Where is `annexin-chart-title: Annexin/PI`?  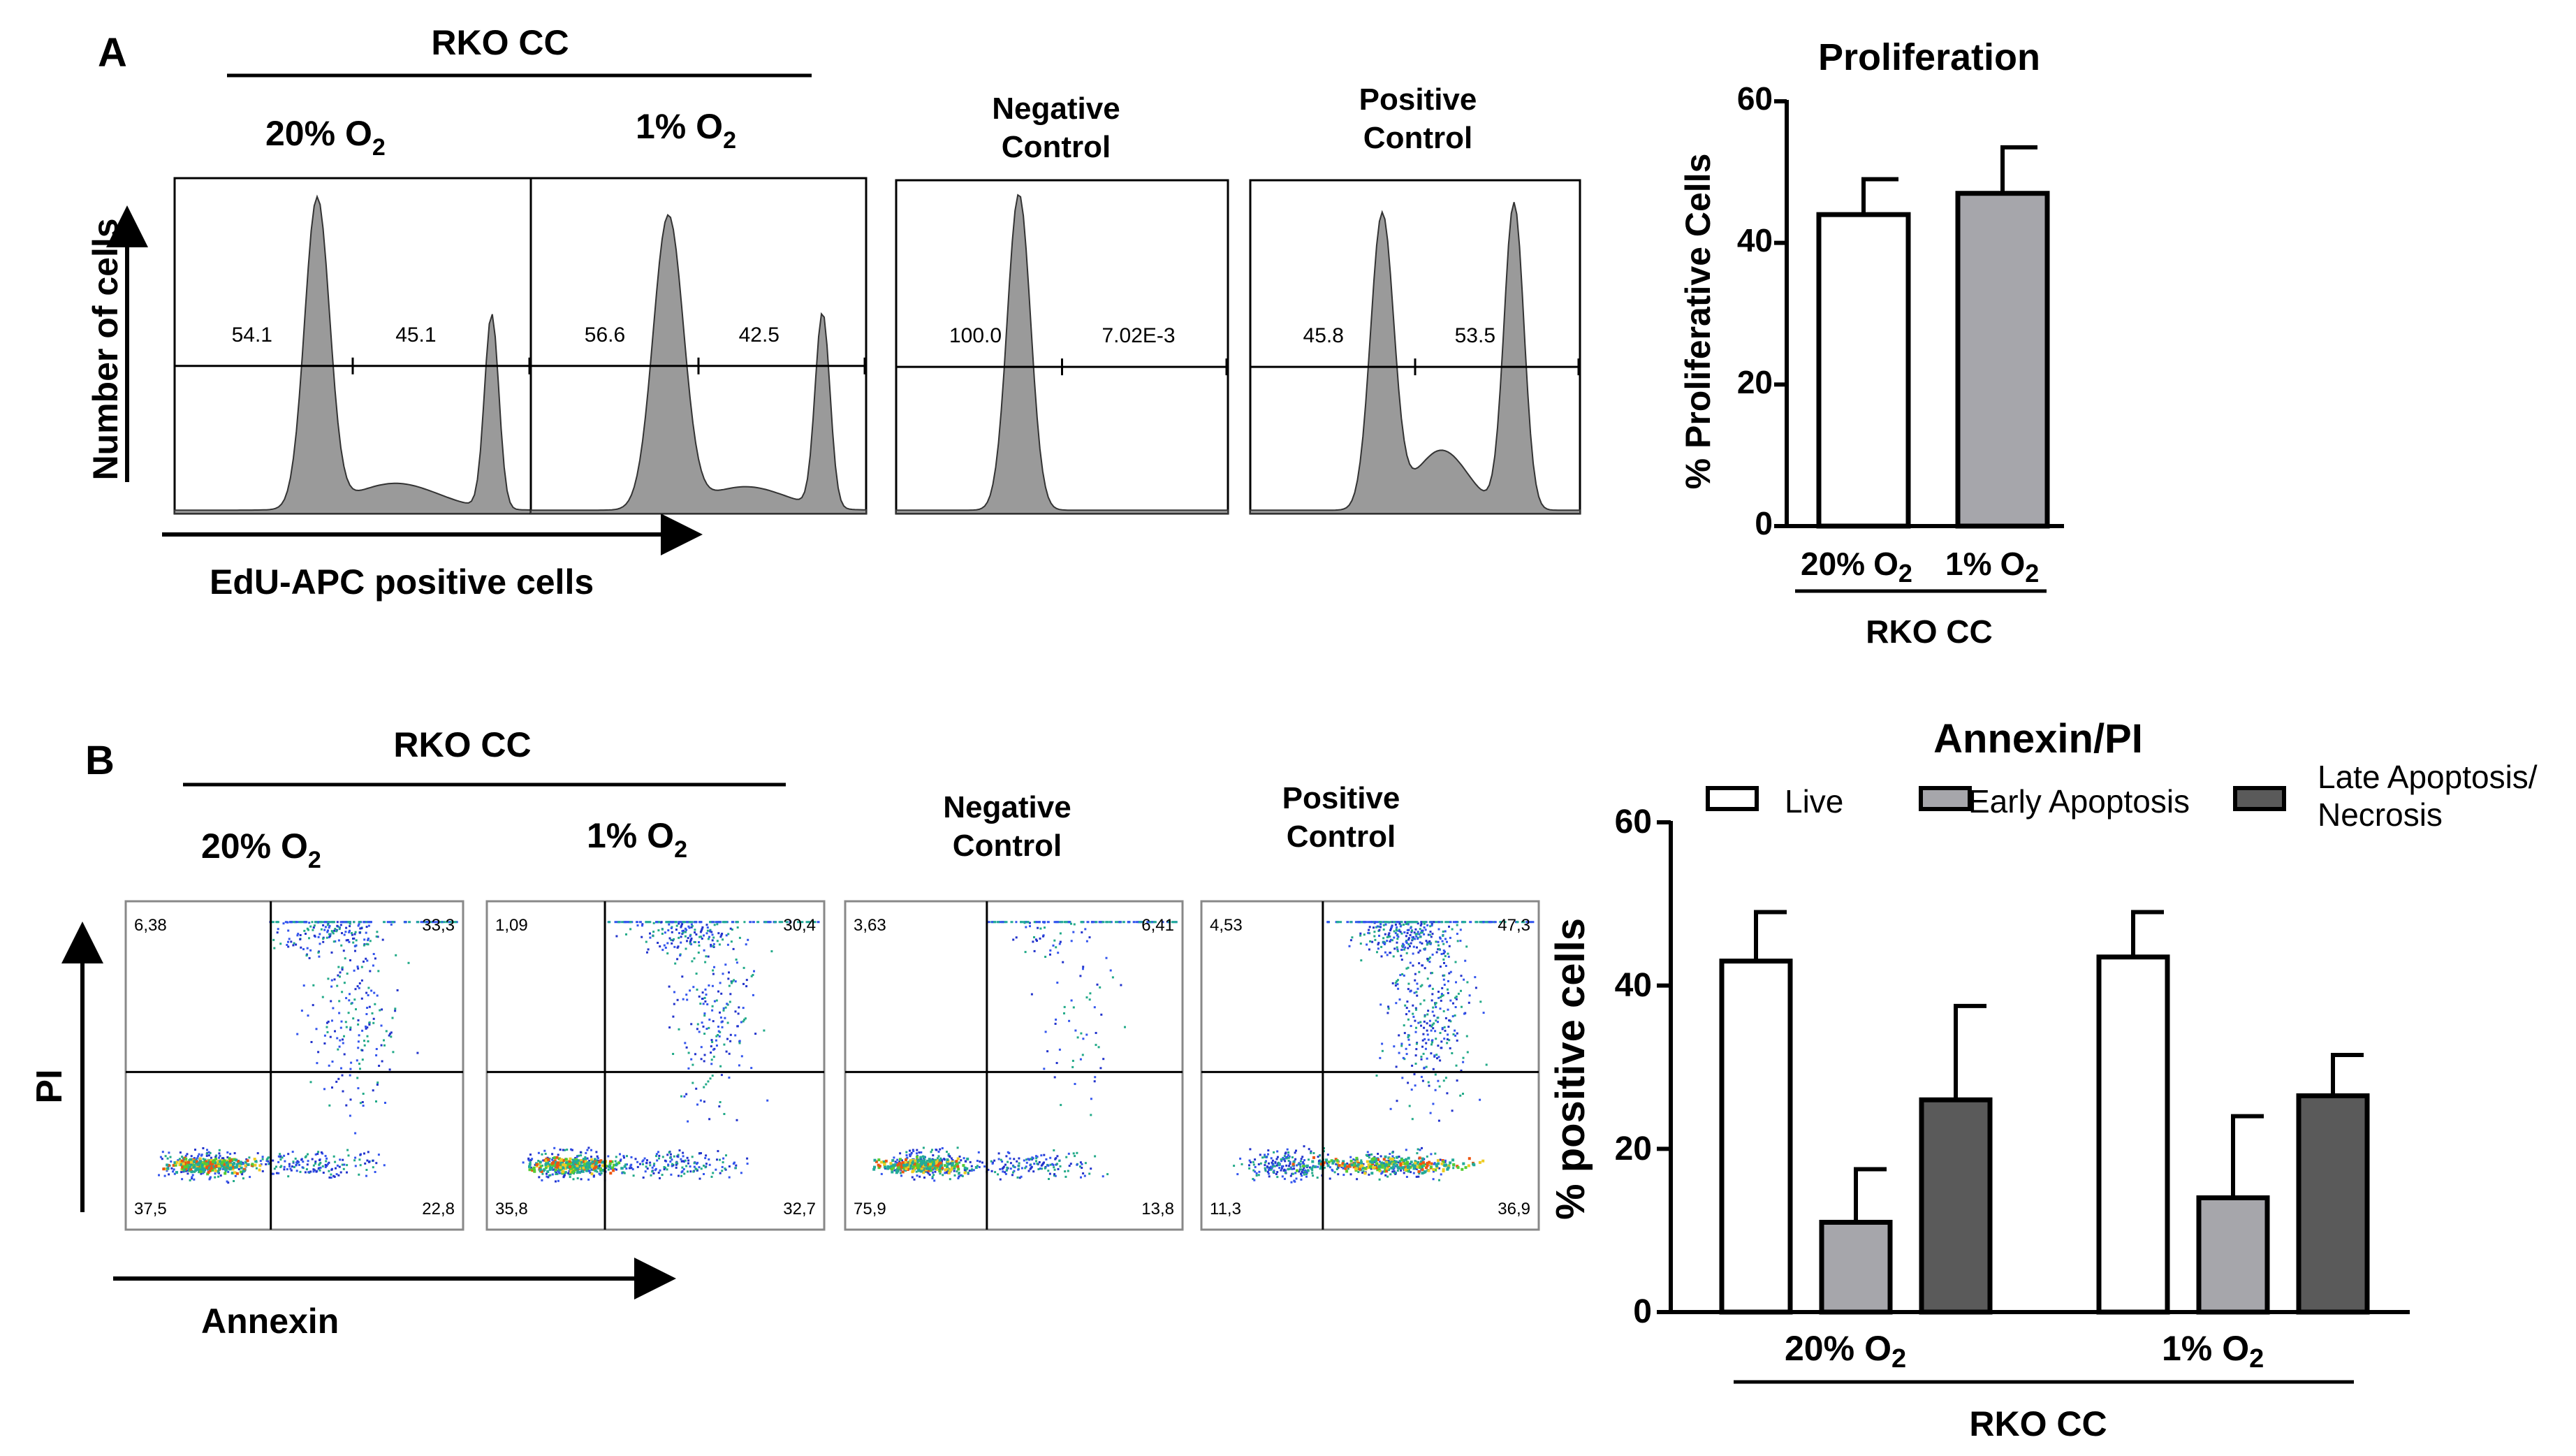
annexin-chart-title: Annexin/PI is located at coordinates (2038, 739).